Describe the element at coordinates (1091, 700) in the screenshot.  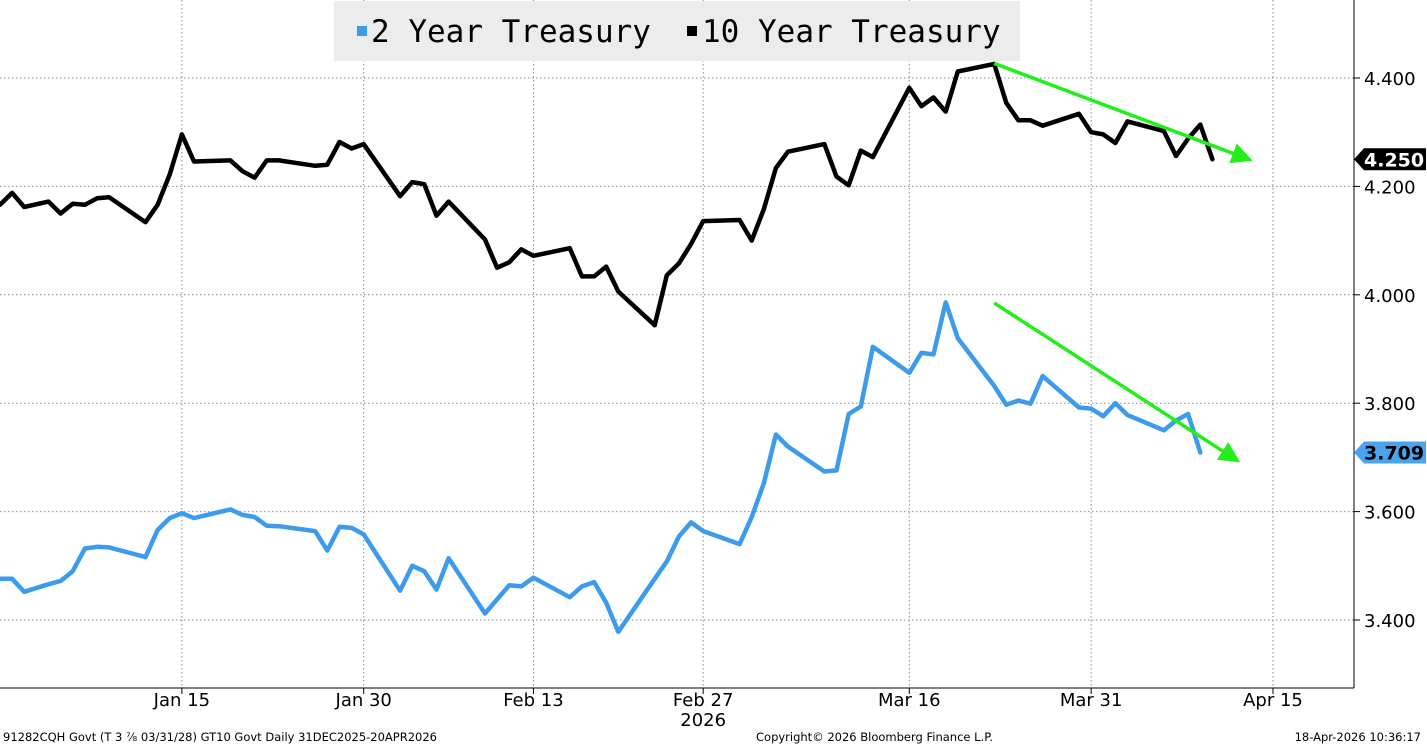
I see `x-tick-label: Mar 31` at that location.